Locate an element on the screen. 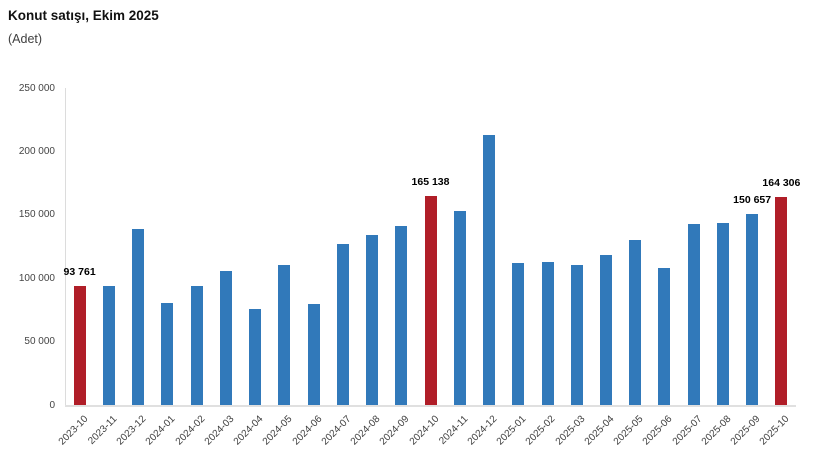 This screenshot has width=820, height=471. chart-unit-label: (Adet) is located at coordinates (25, 39).